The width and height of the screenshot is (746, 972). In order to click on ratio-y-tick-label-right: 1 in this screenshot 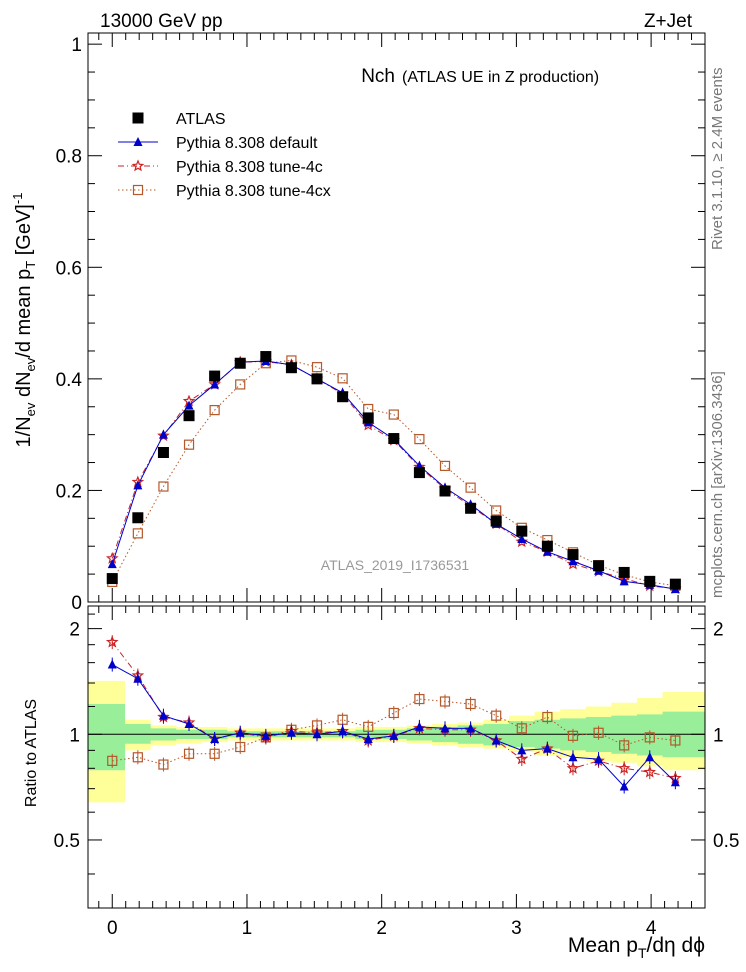, I will do `click(718, 735)`.